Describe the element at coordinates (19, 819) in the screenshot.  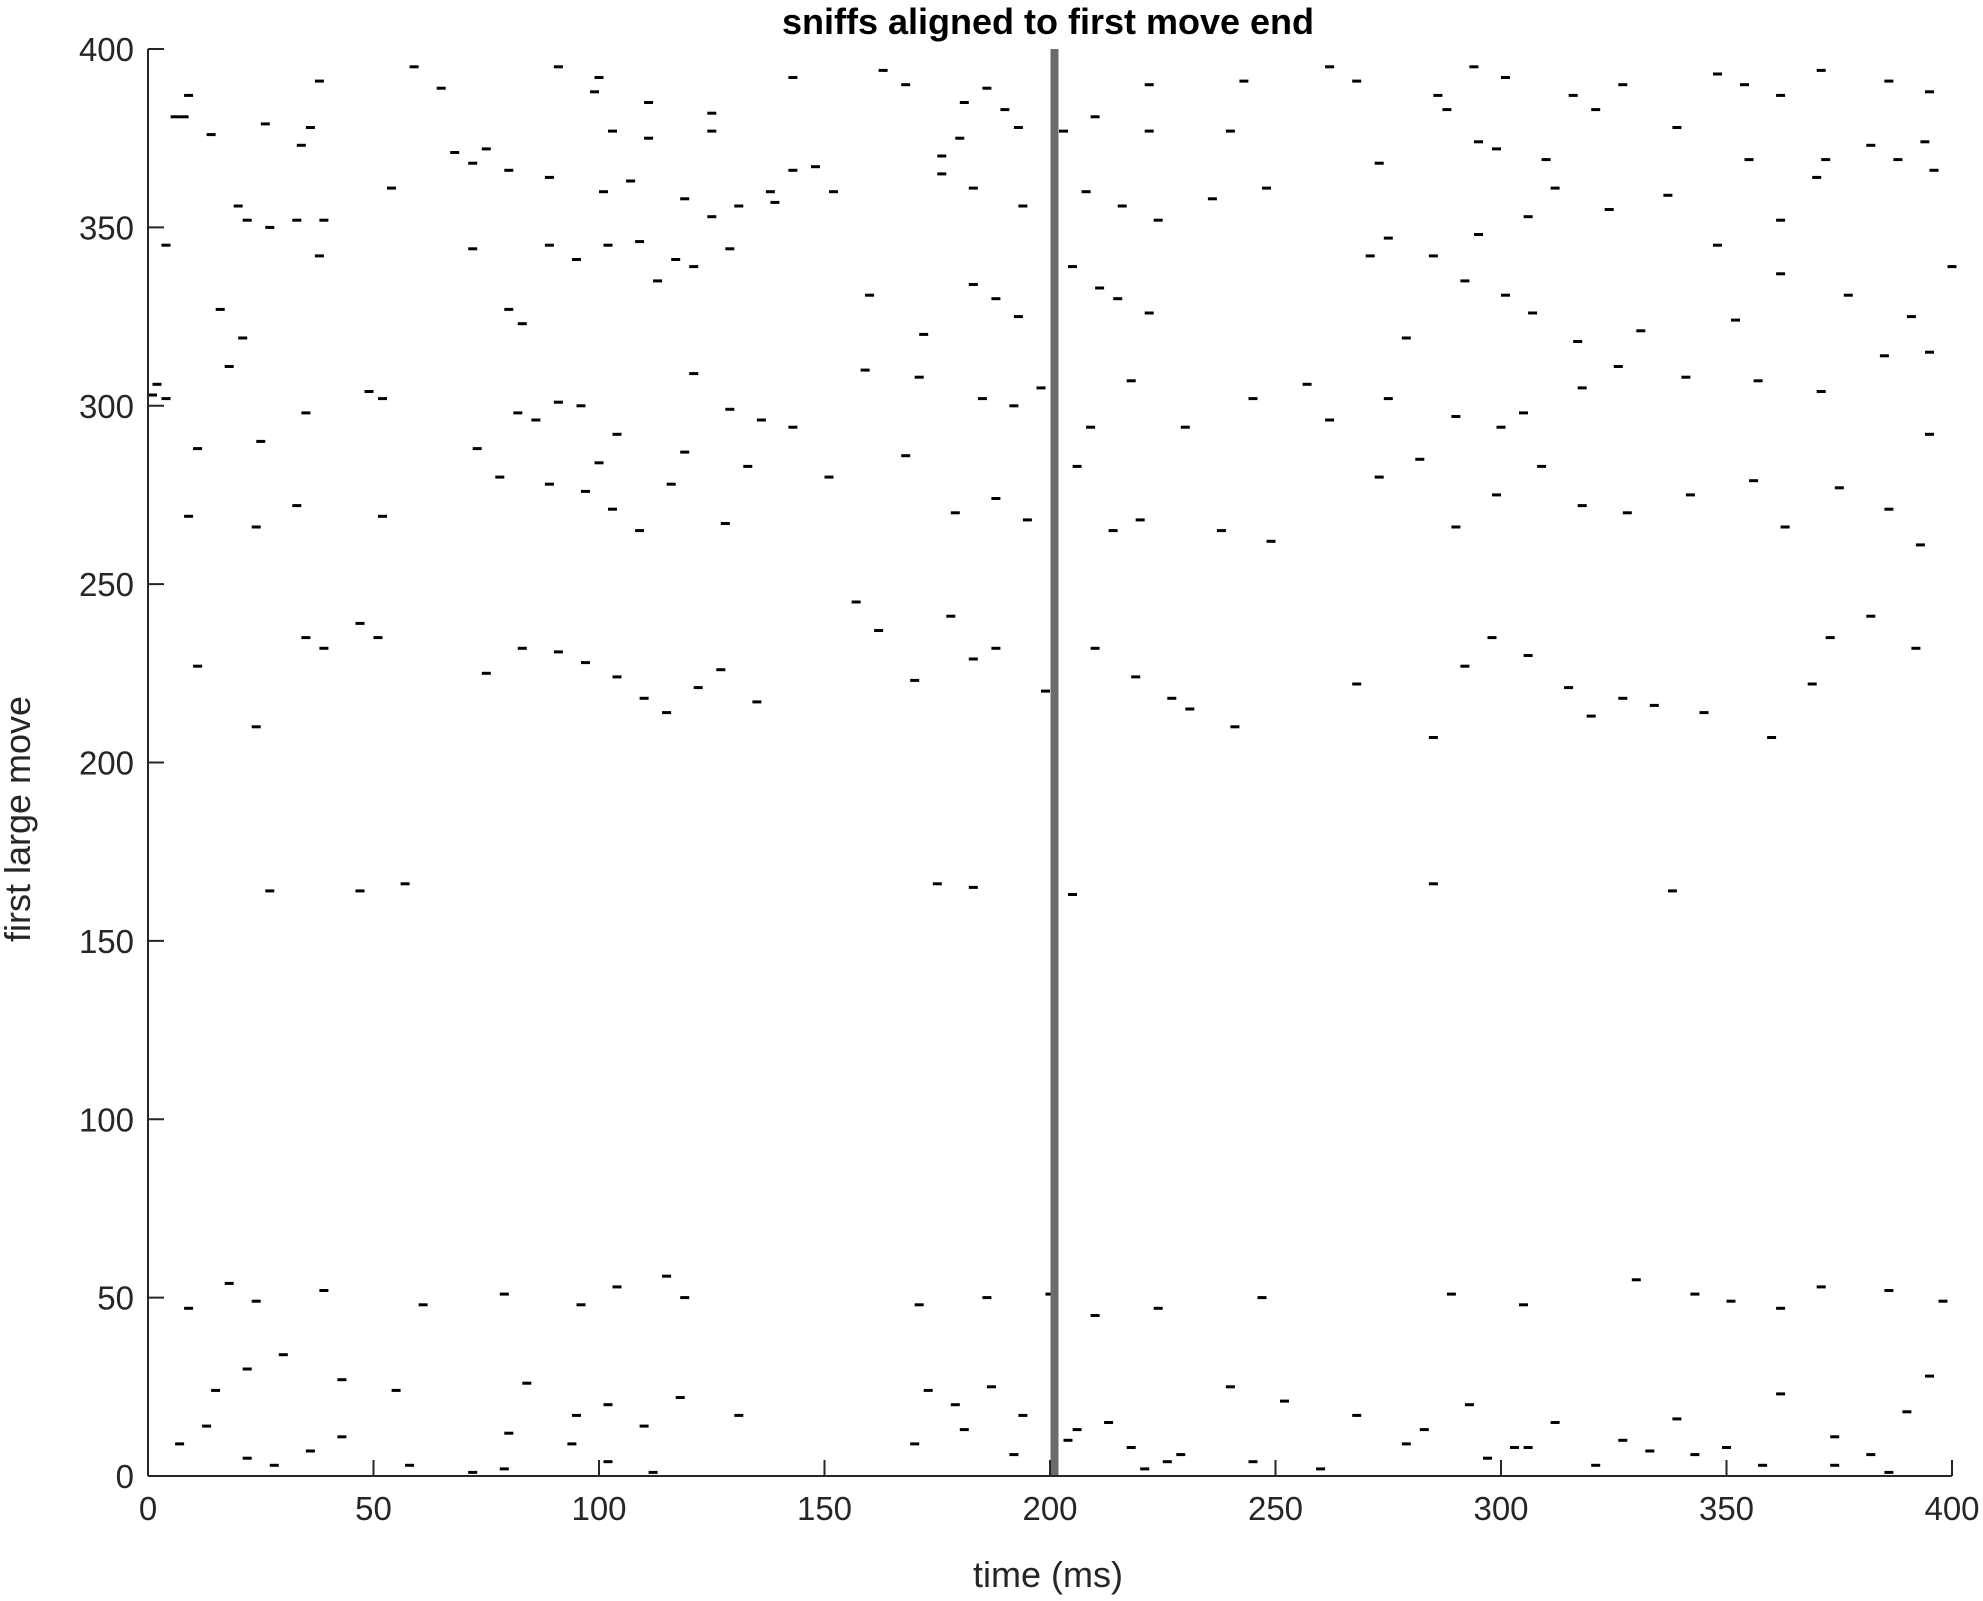
I see `y-axis-title: first large move` at that location.